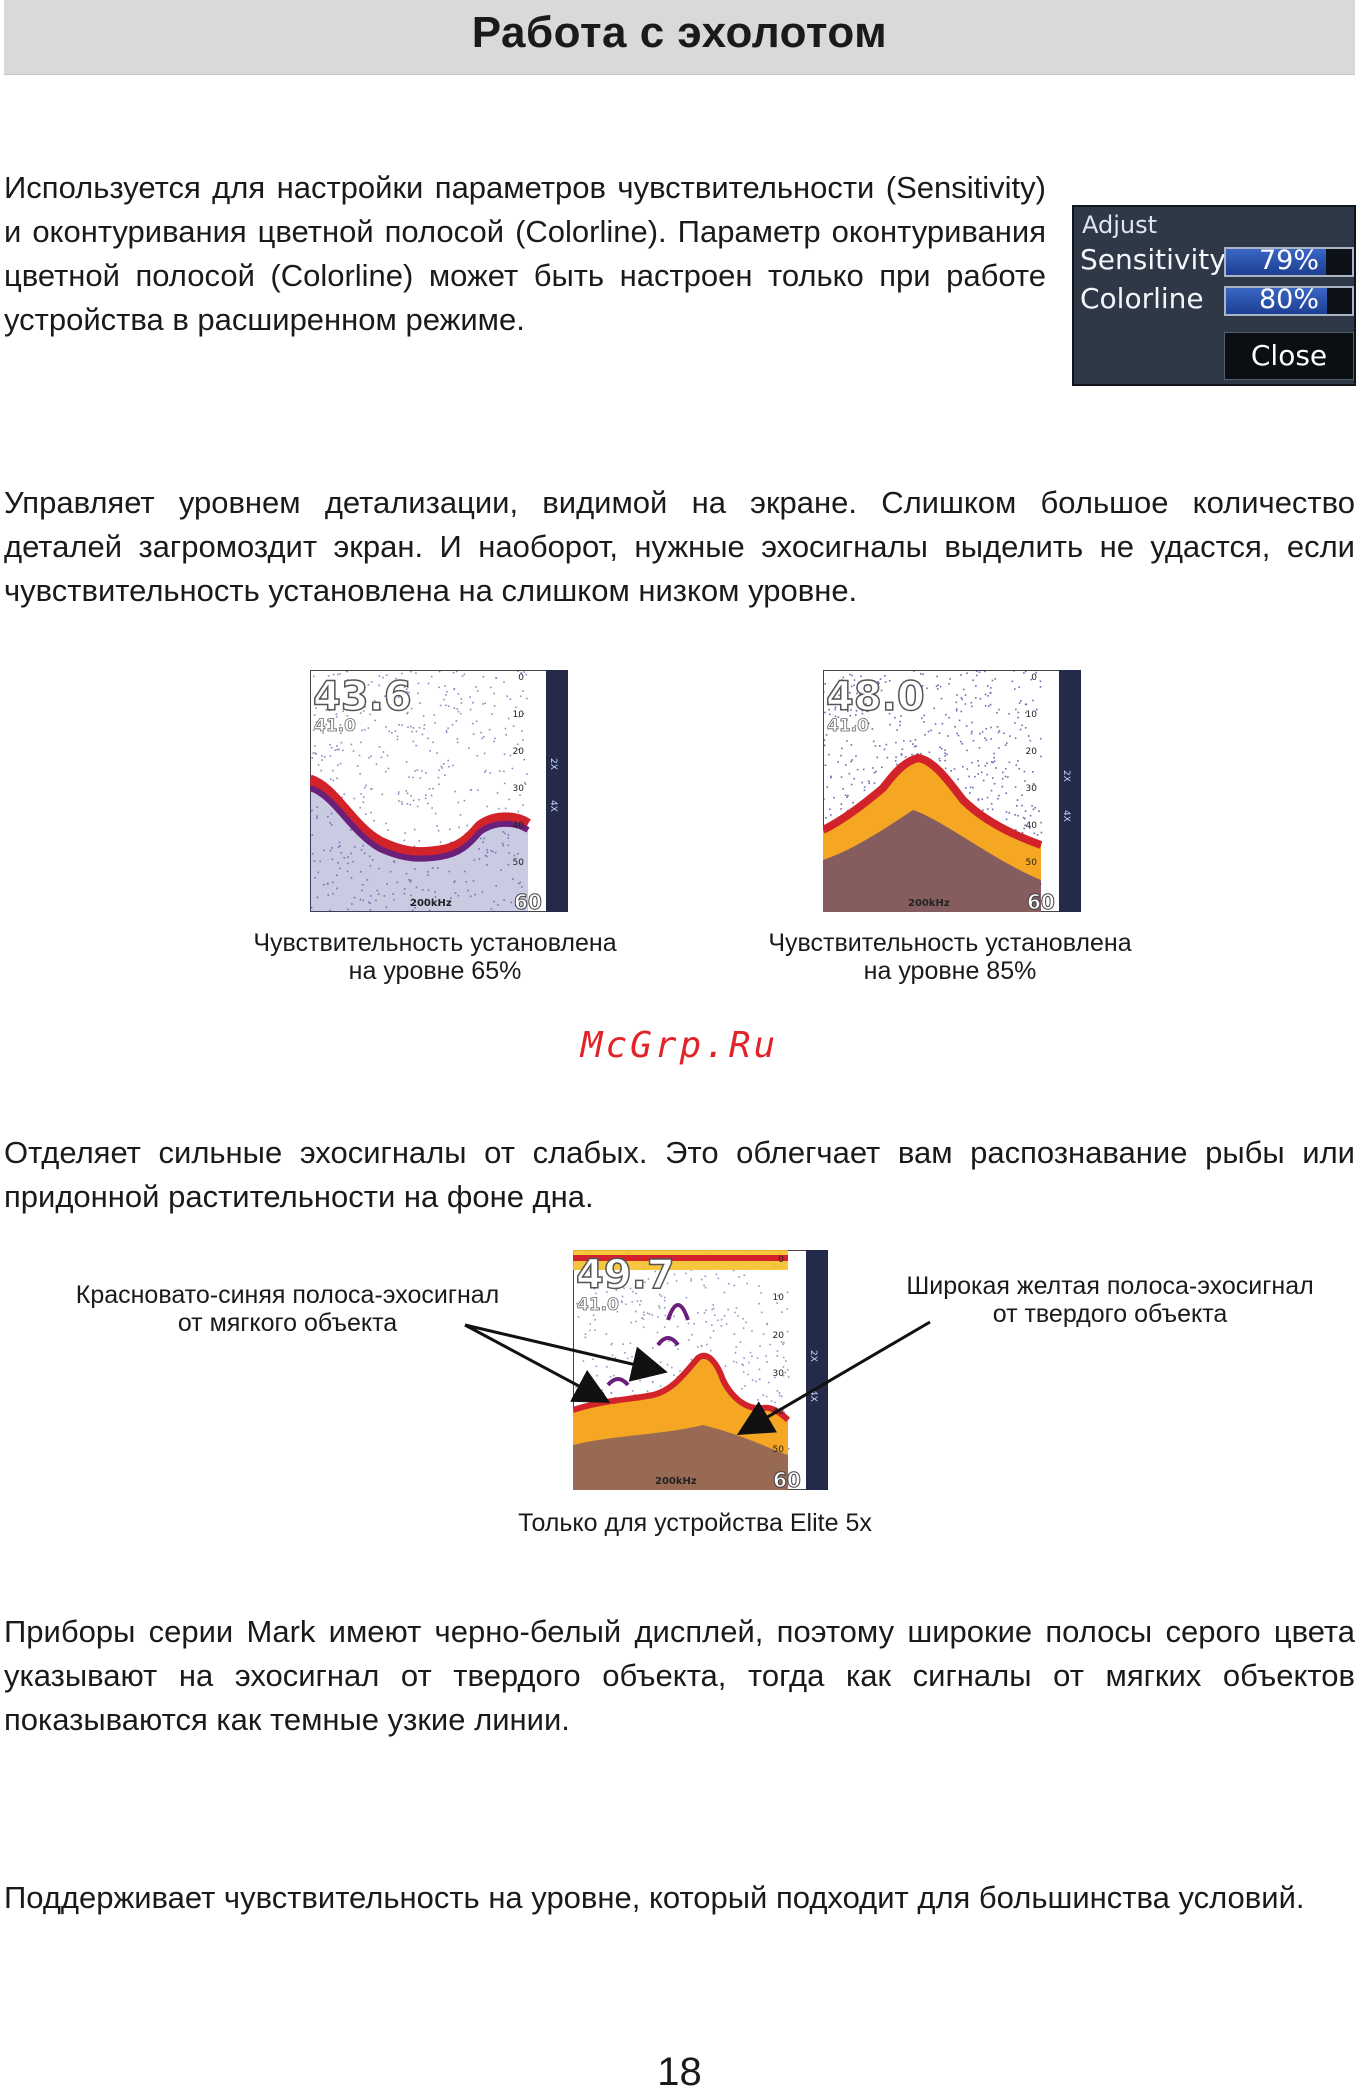 The width and height of the screenshot is (1359, 2100). Describe the element at coordinates (519, 715) in the screenshot. I see `scale-tick: 10` at that location.